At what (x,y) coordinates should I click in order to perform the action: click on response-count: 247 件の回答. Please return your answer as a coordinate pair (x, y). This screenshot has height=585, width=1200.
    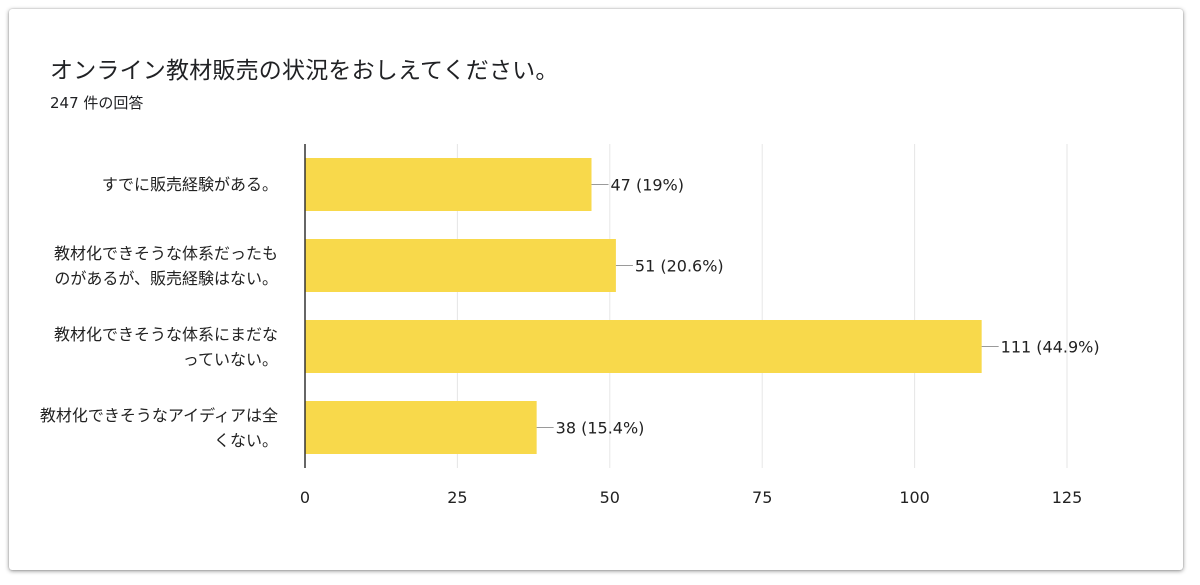
    Looking at the image, I should click on (97, 103).